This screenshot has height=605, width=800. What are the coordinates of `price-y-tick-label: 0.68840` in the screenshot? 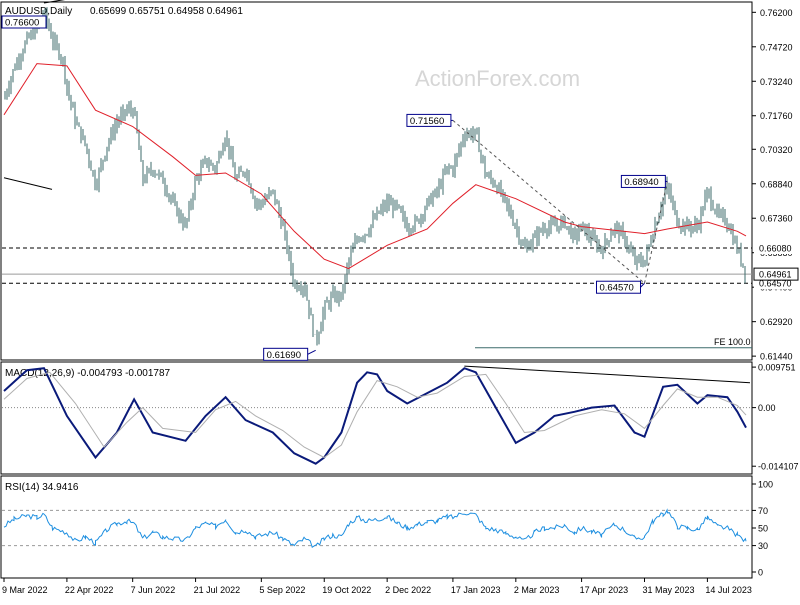 It's located at (776, 184).